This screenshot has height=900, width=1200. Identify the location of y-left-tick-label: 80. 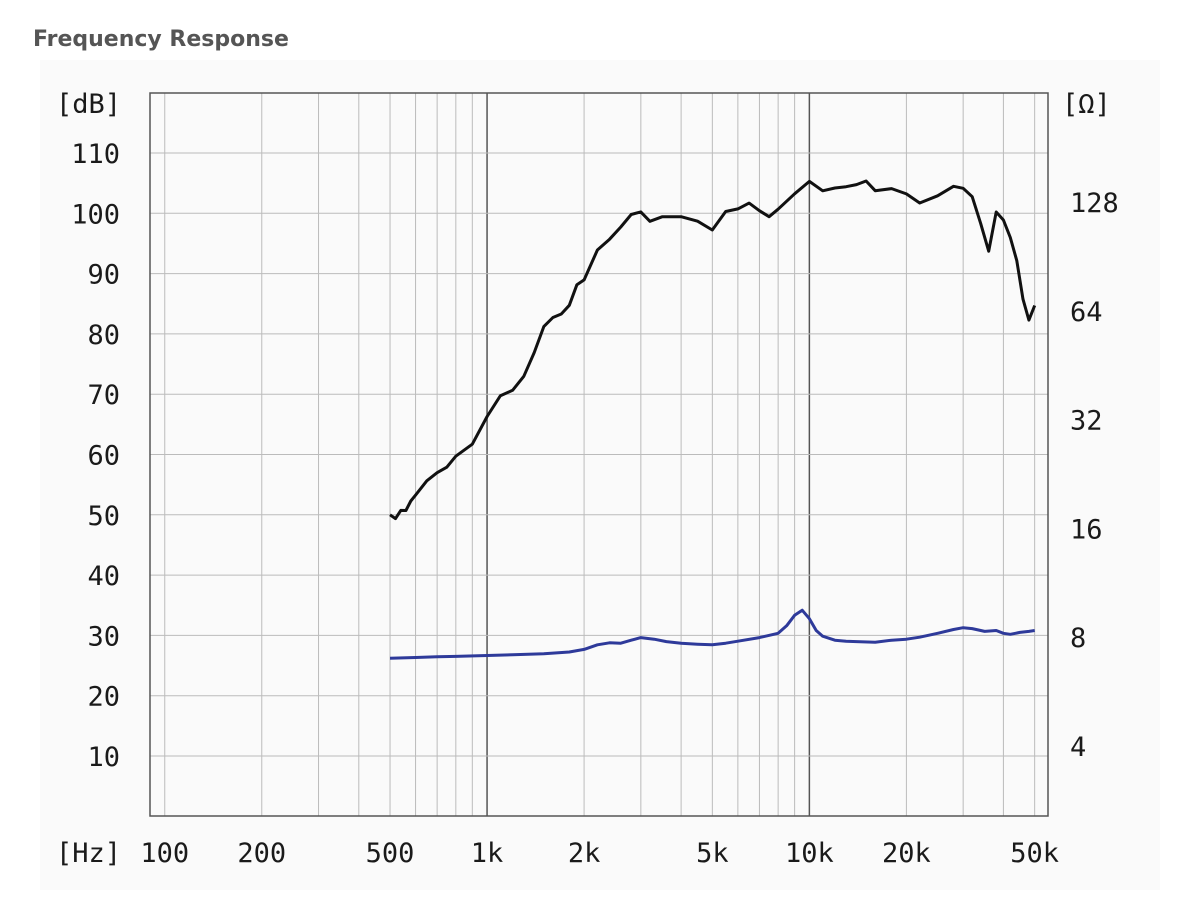
(103, 335).